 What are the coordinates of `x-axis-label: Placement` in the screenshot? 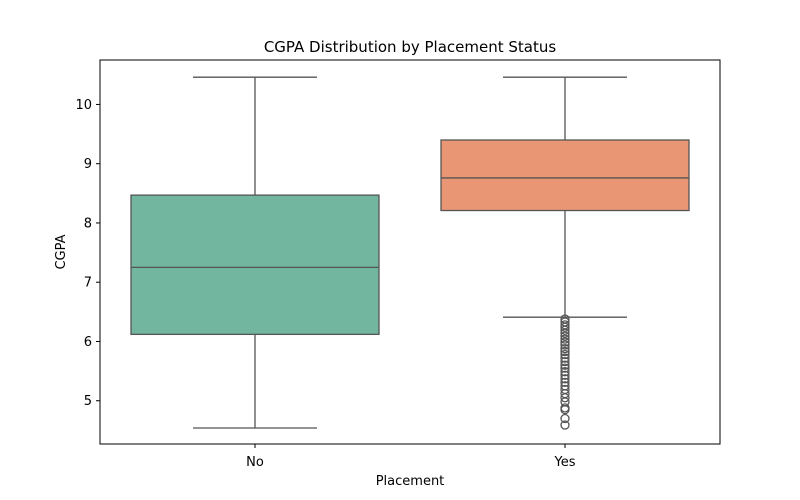 It's located at (410, 481).